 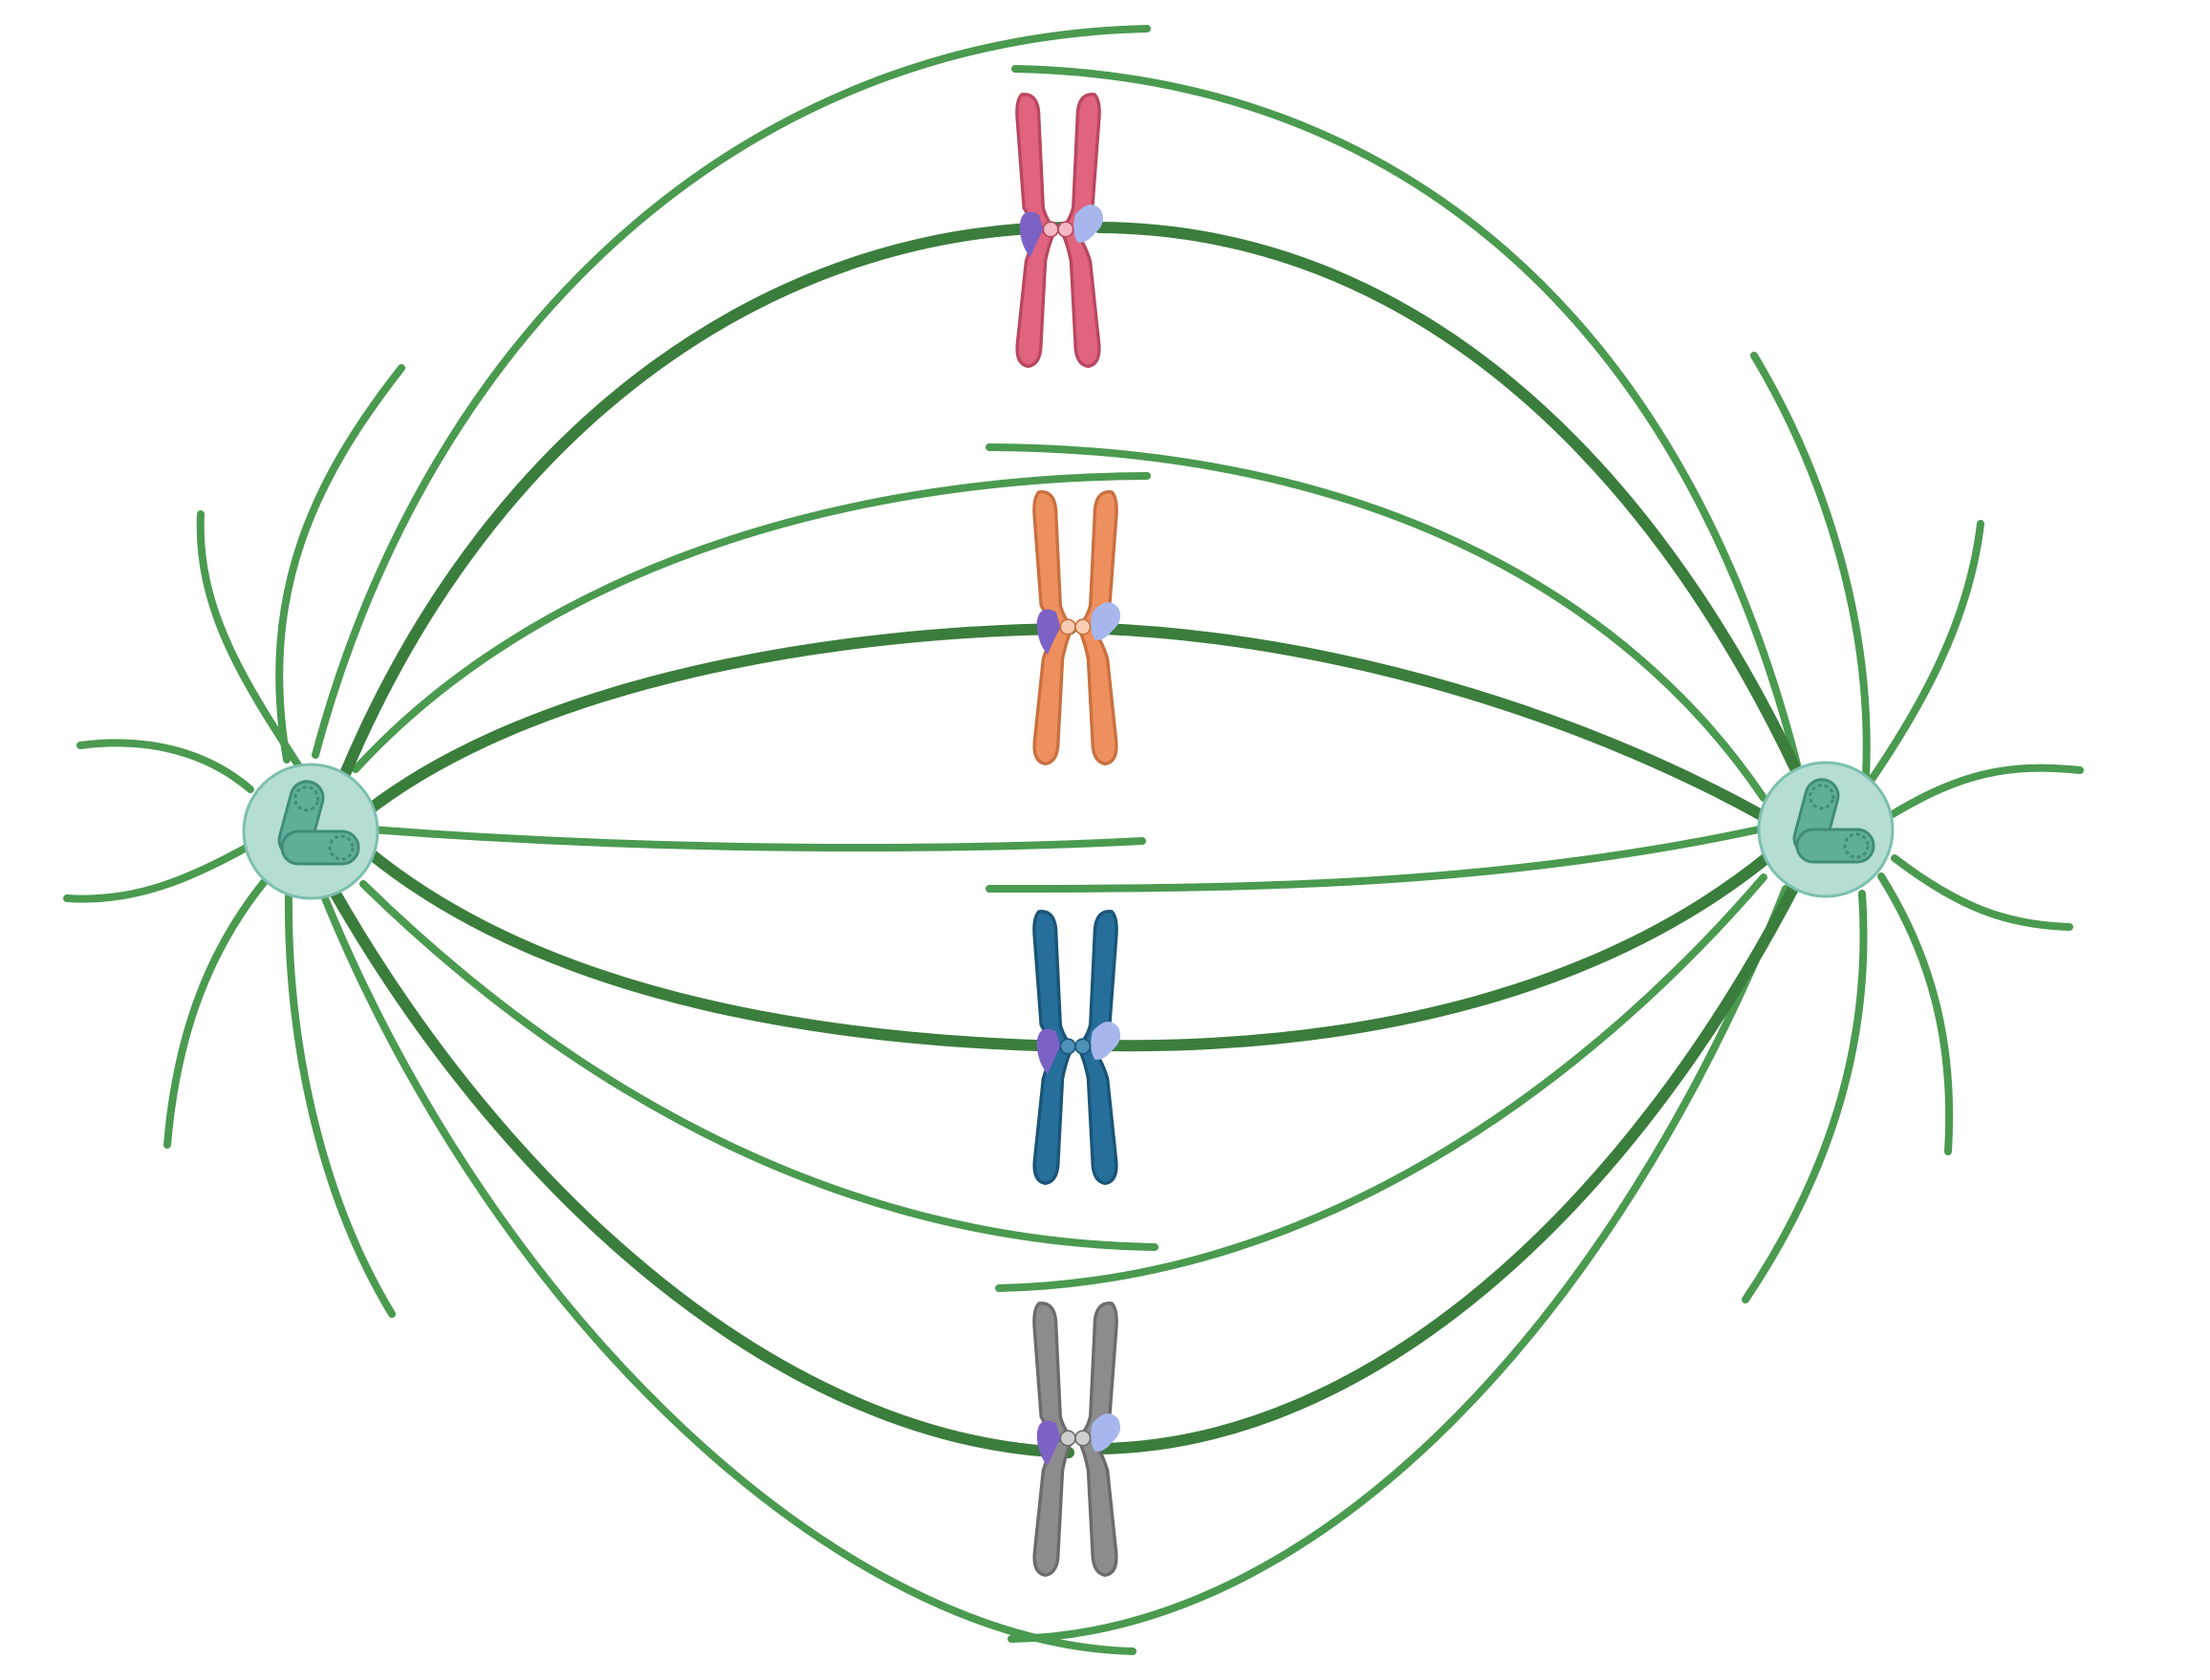 What do you see at coordinates (1060, 231) in the screenshot?
I see `chromosome-red` at bounding box center [1060, 231].